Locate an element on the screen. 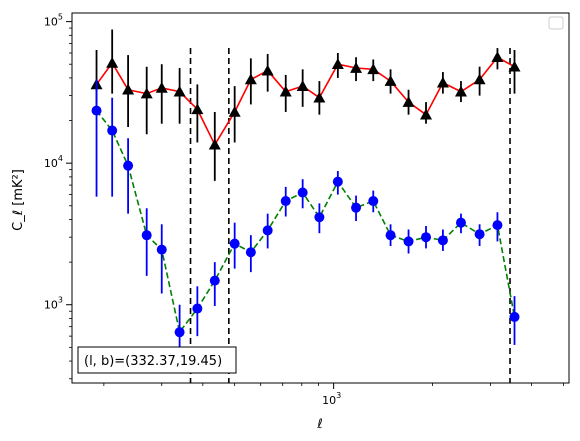 This screenshot has width=580, height=441. legend-box is located at coordinates (556, 23).